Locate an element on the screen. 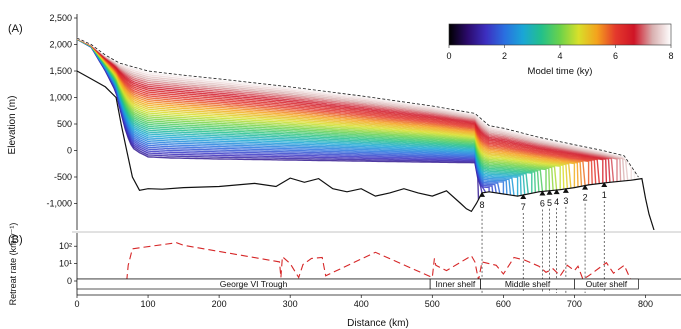  y-tick-label-b: 0 is located at coordinates (69, 281).